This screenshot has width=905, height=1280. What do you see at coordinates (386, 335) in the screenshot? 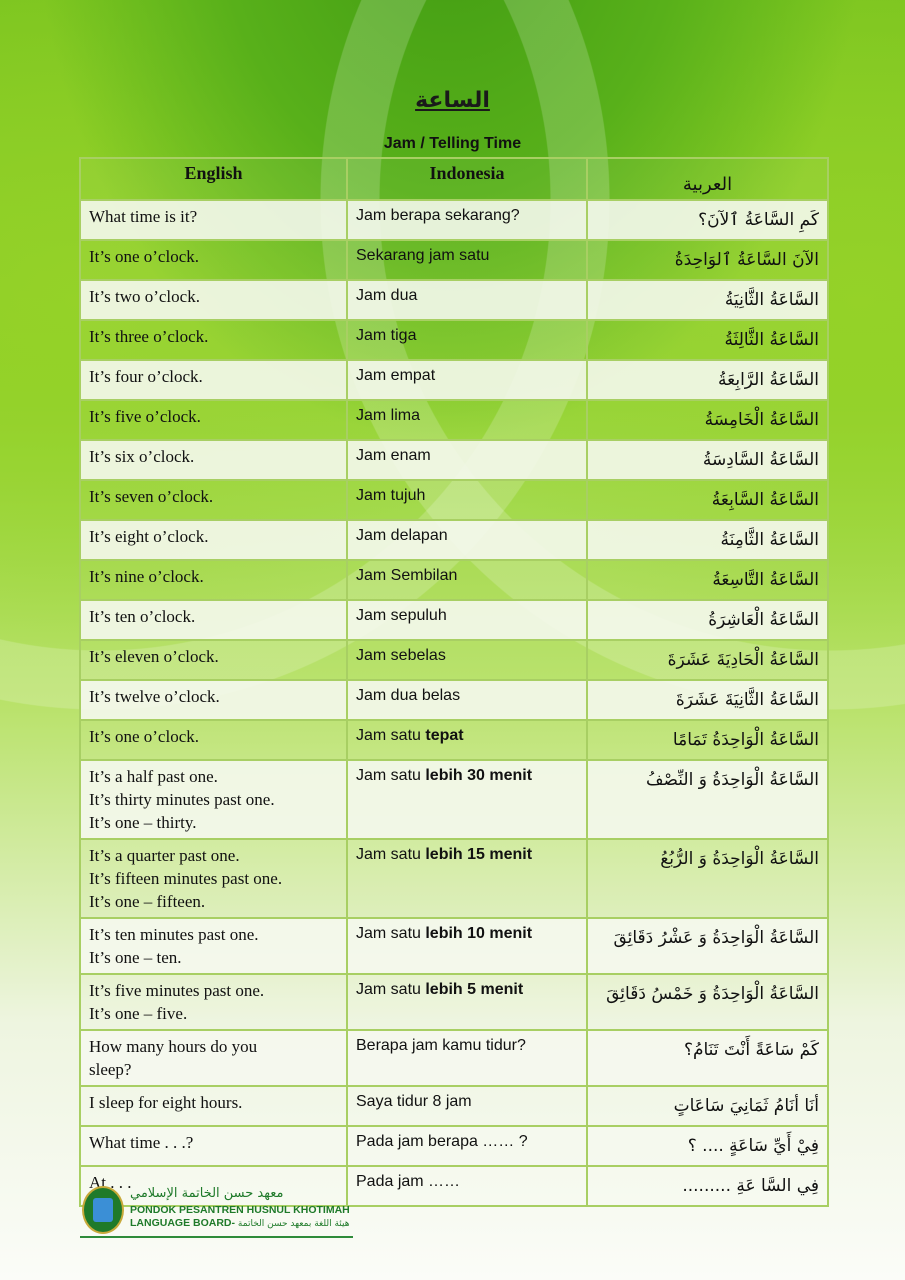
I see `indonesia-text: Jam tiga` at bounding box center [386, 335].